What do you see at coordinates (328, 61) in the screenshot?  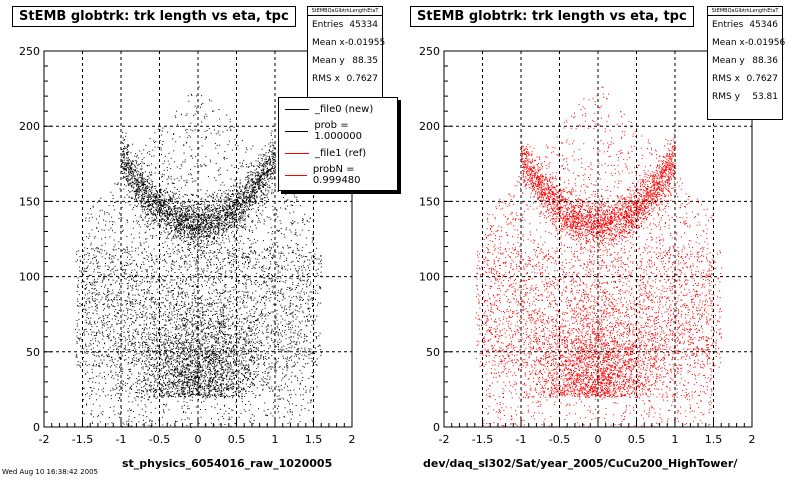 I see `left-stats-meany-label: Mean y` at bounding box center [328, 61].